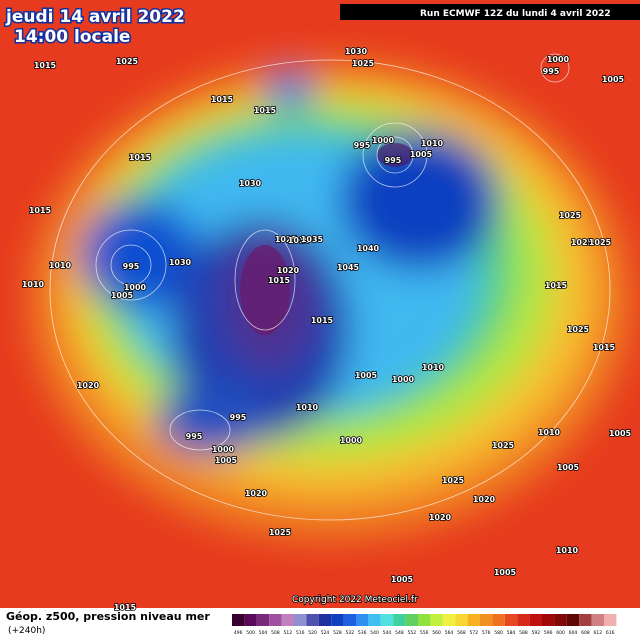  I want to click on scale-label: 548, so click(399, 633).